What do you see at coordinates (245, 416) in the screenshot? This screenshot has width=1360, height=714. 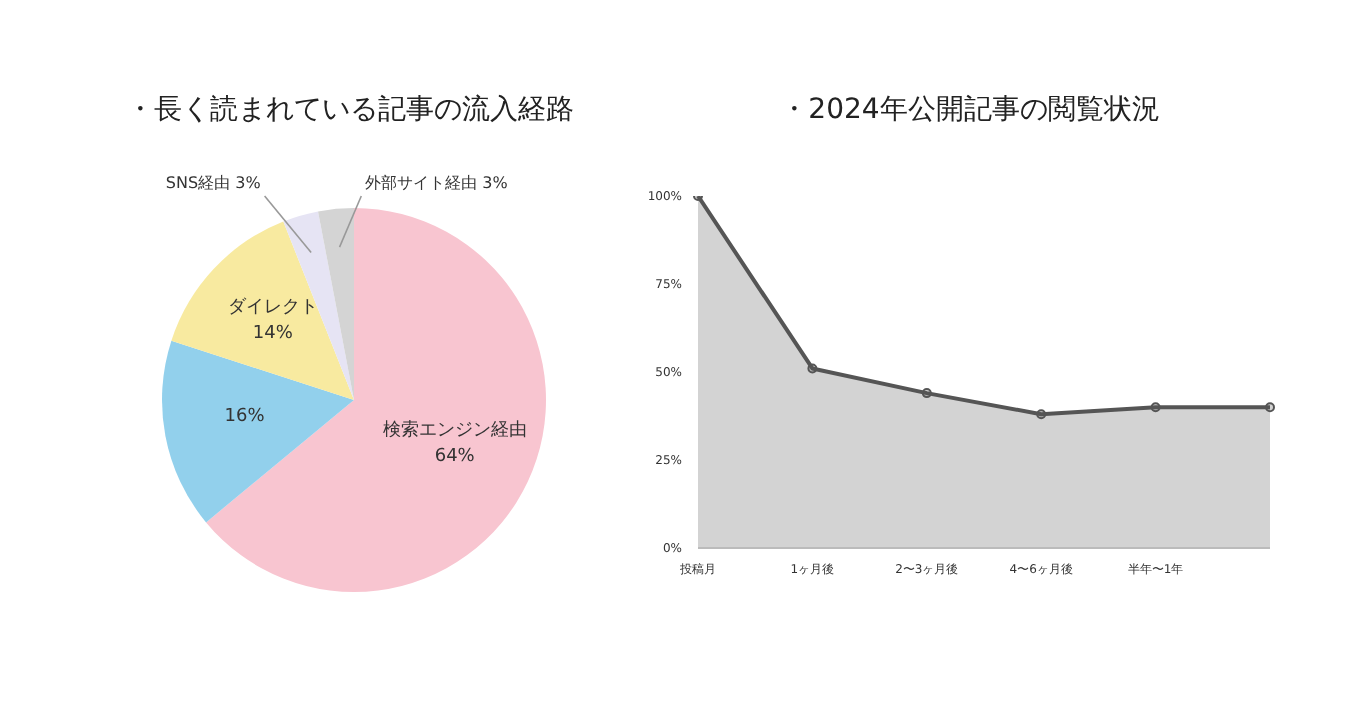 I see `data-label: 16%` at bounding box center [245, 416].